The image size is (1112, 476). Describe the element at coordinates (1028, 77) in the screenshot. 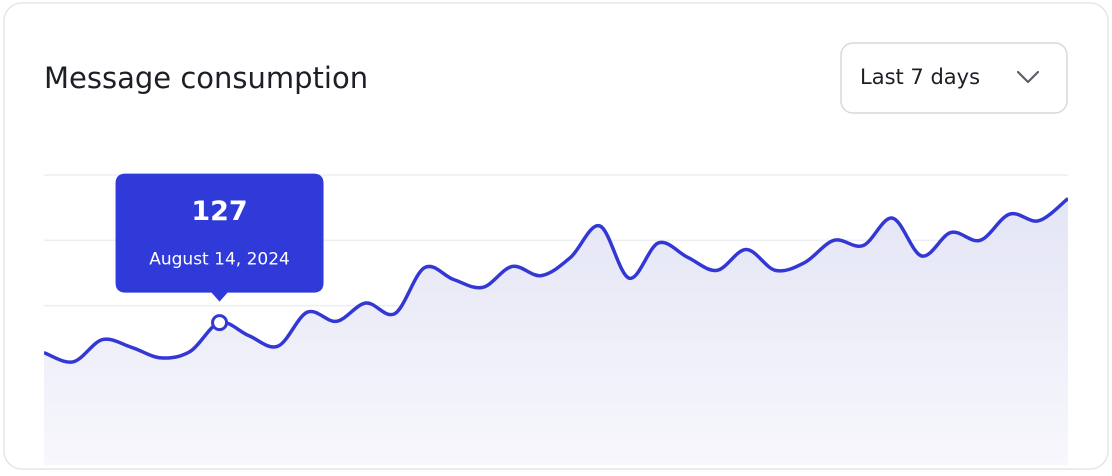

I see `chevron-icon` at that location.